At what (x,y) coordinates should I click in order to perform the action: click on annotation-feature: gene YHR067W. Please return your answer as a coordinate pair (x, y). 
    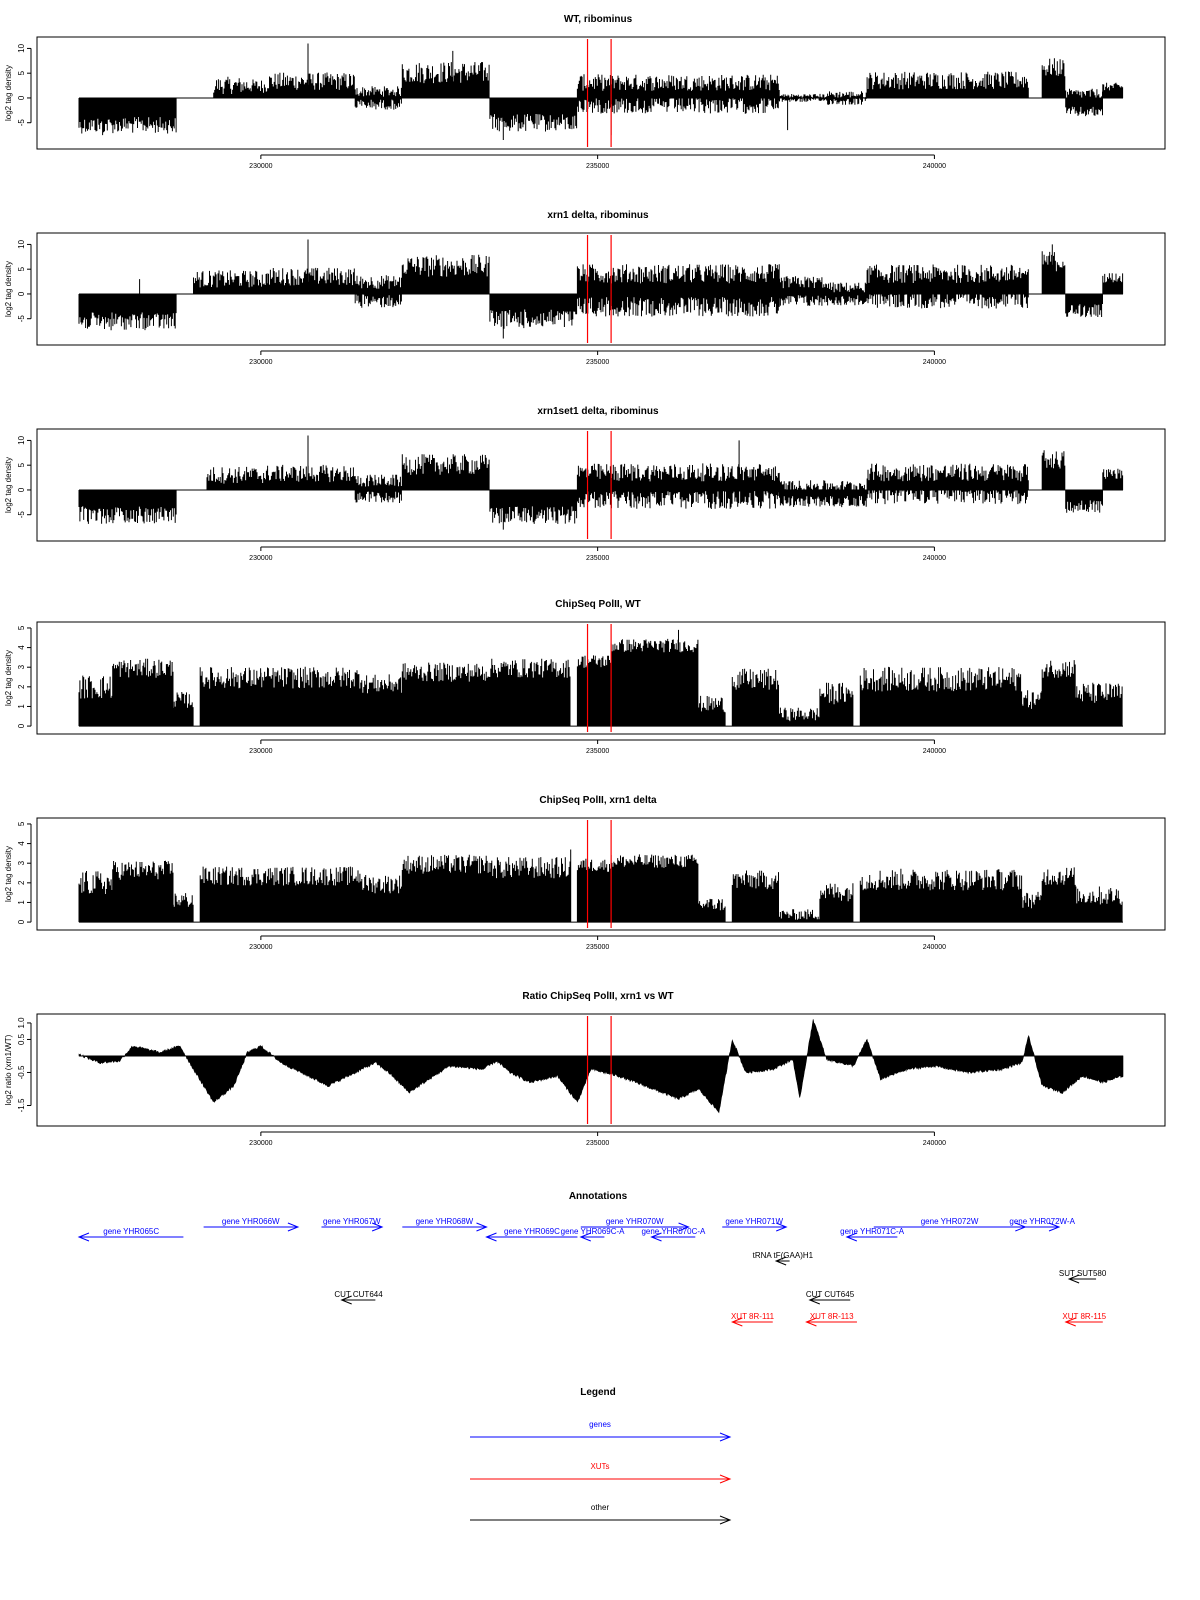
    Looking at the image, I should click on (352, 1224).